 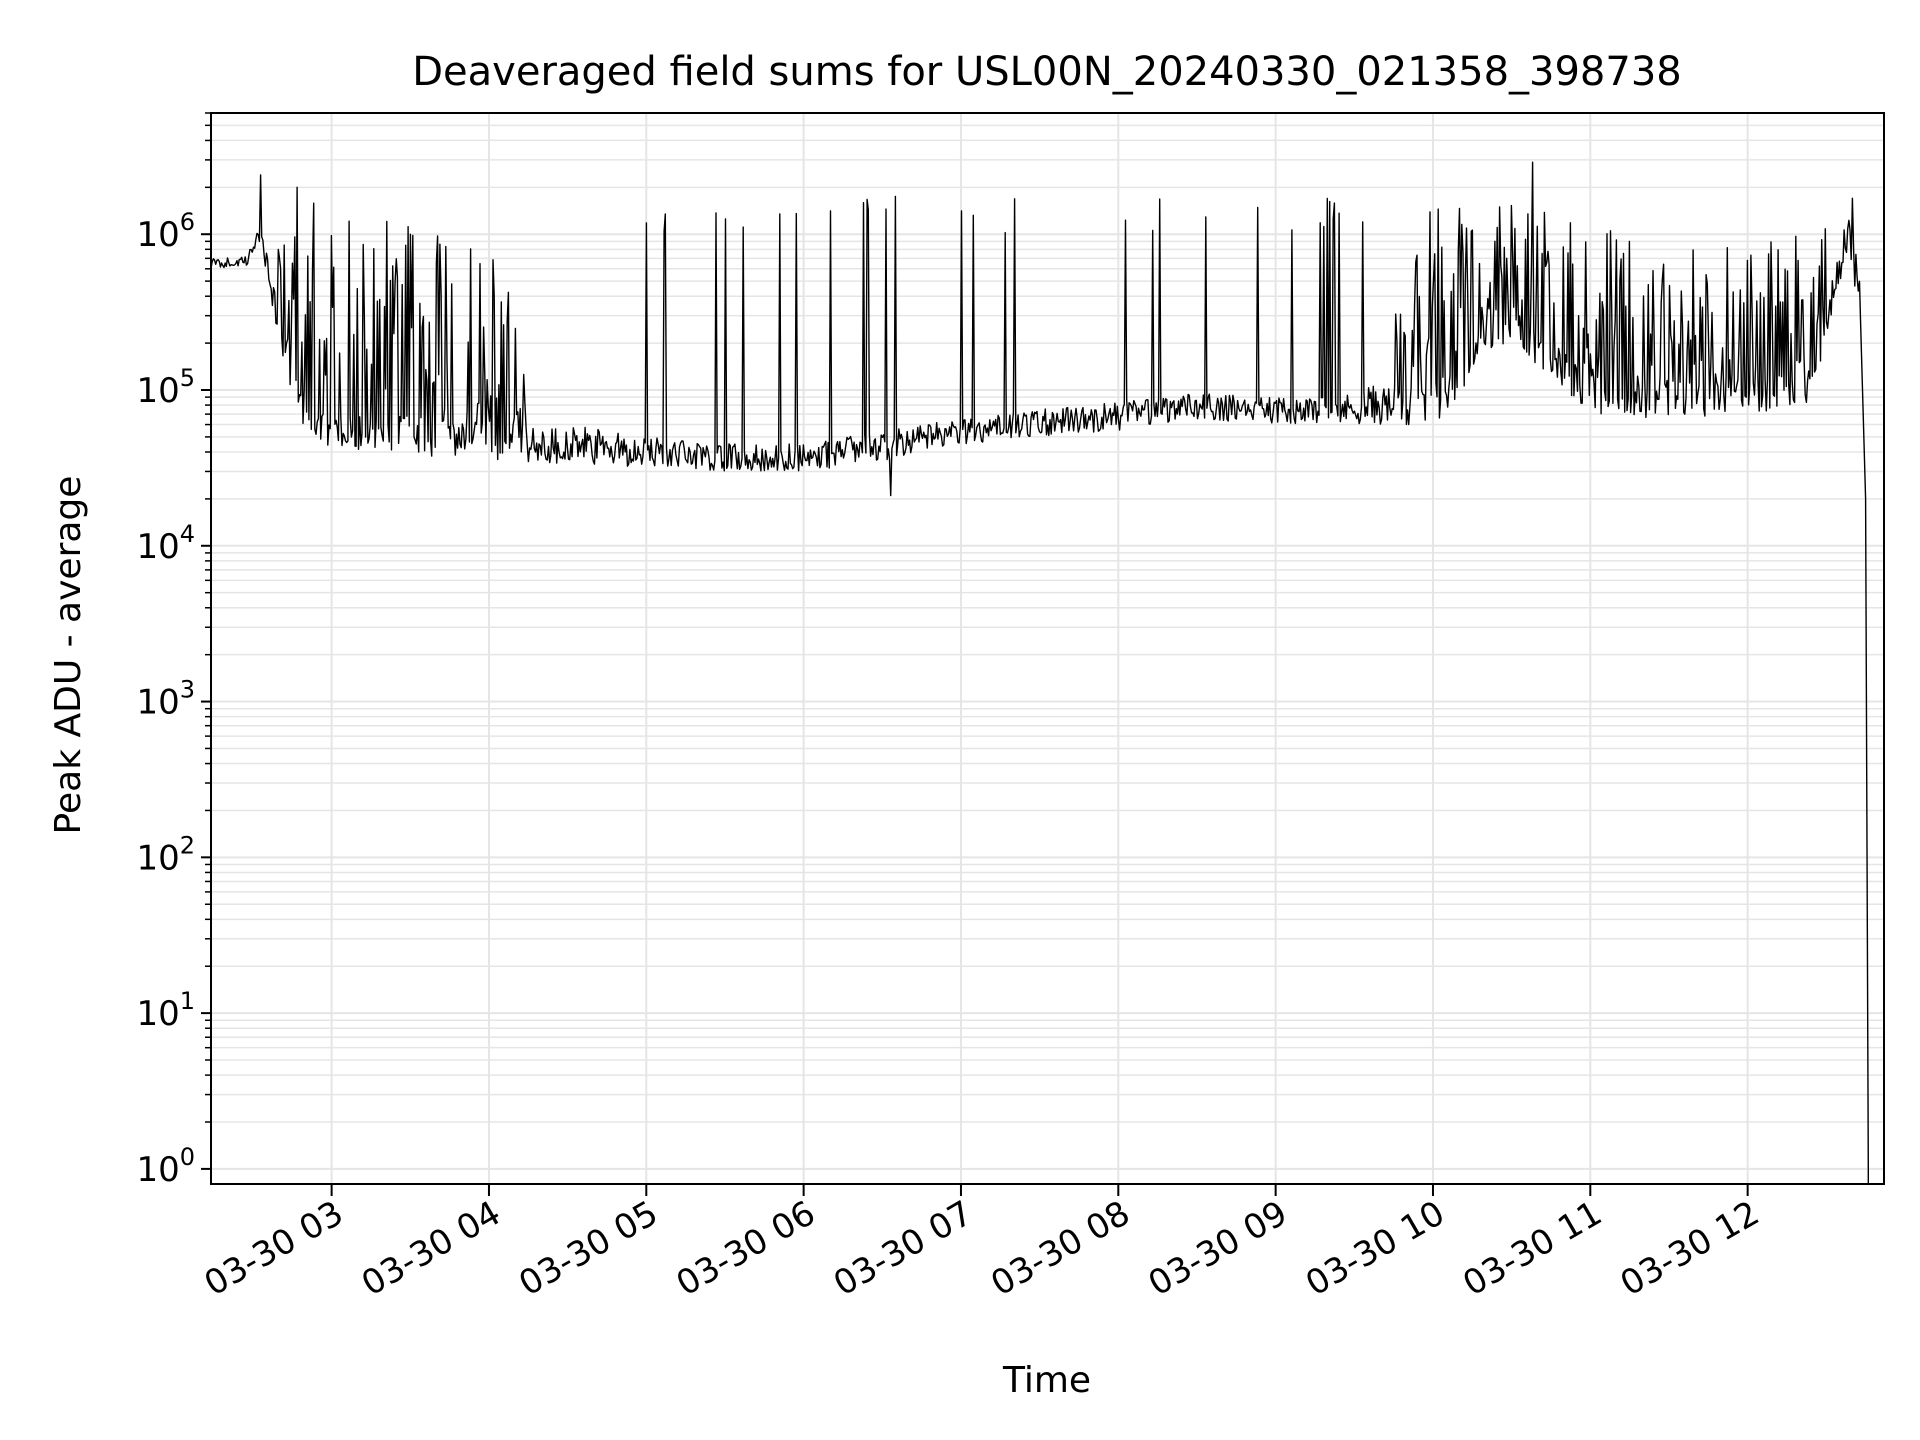 I want to click on x-tick-label: 03-30 08, so click(x=1060, y=1248).